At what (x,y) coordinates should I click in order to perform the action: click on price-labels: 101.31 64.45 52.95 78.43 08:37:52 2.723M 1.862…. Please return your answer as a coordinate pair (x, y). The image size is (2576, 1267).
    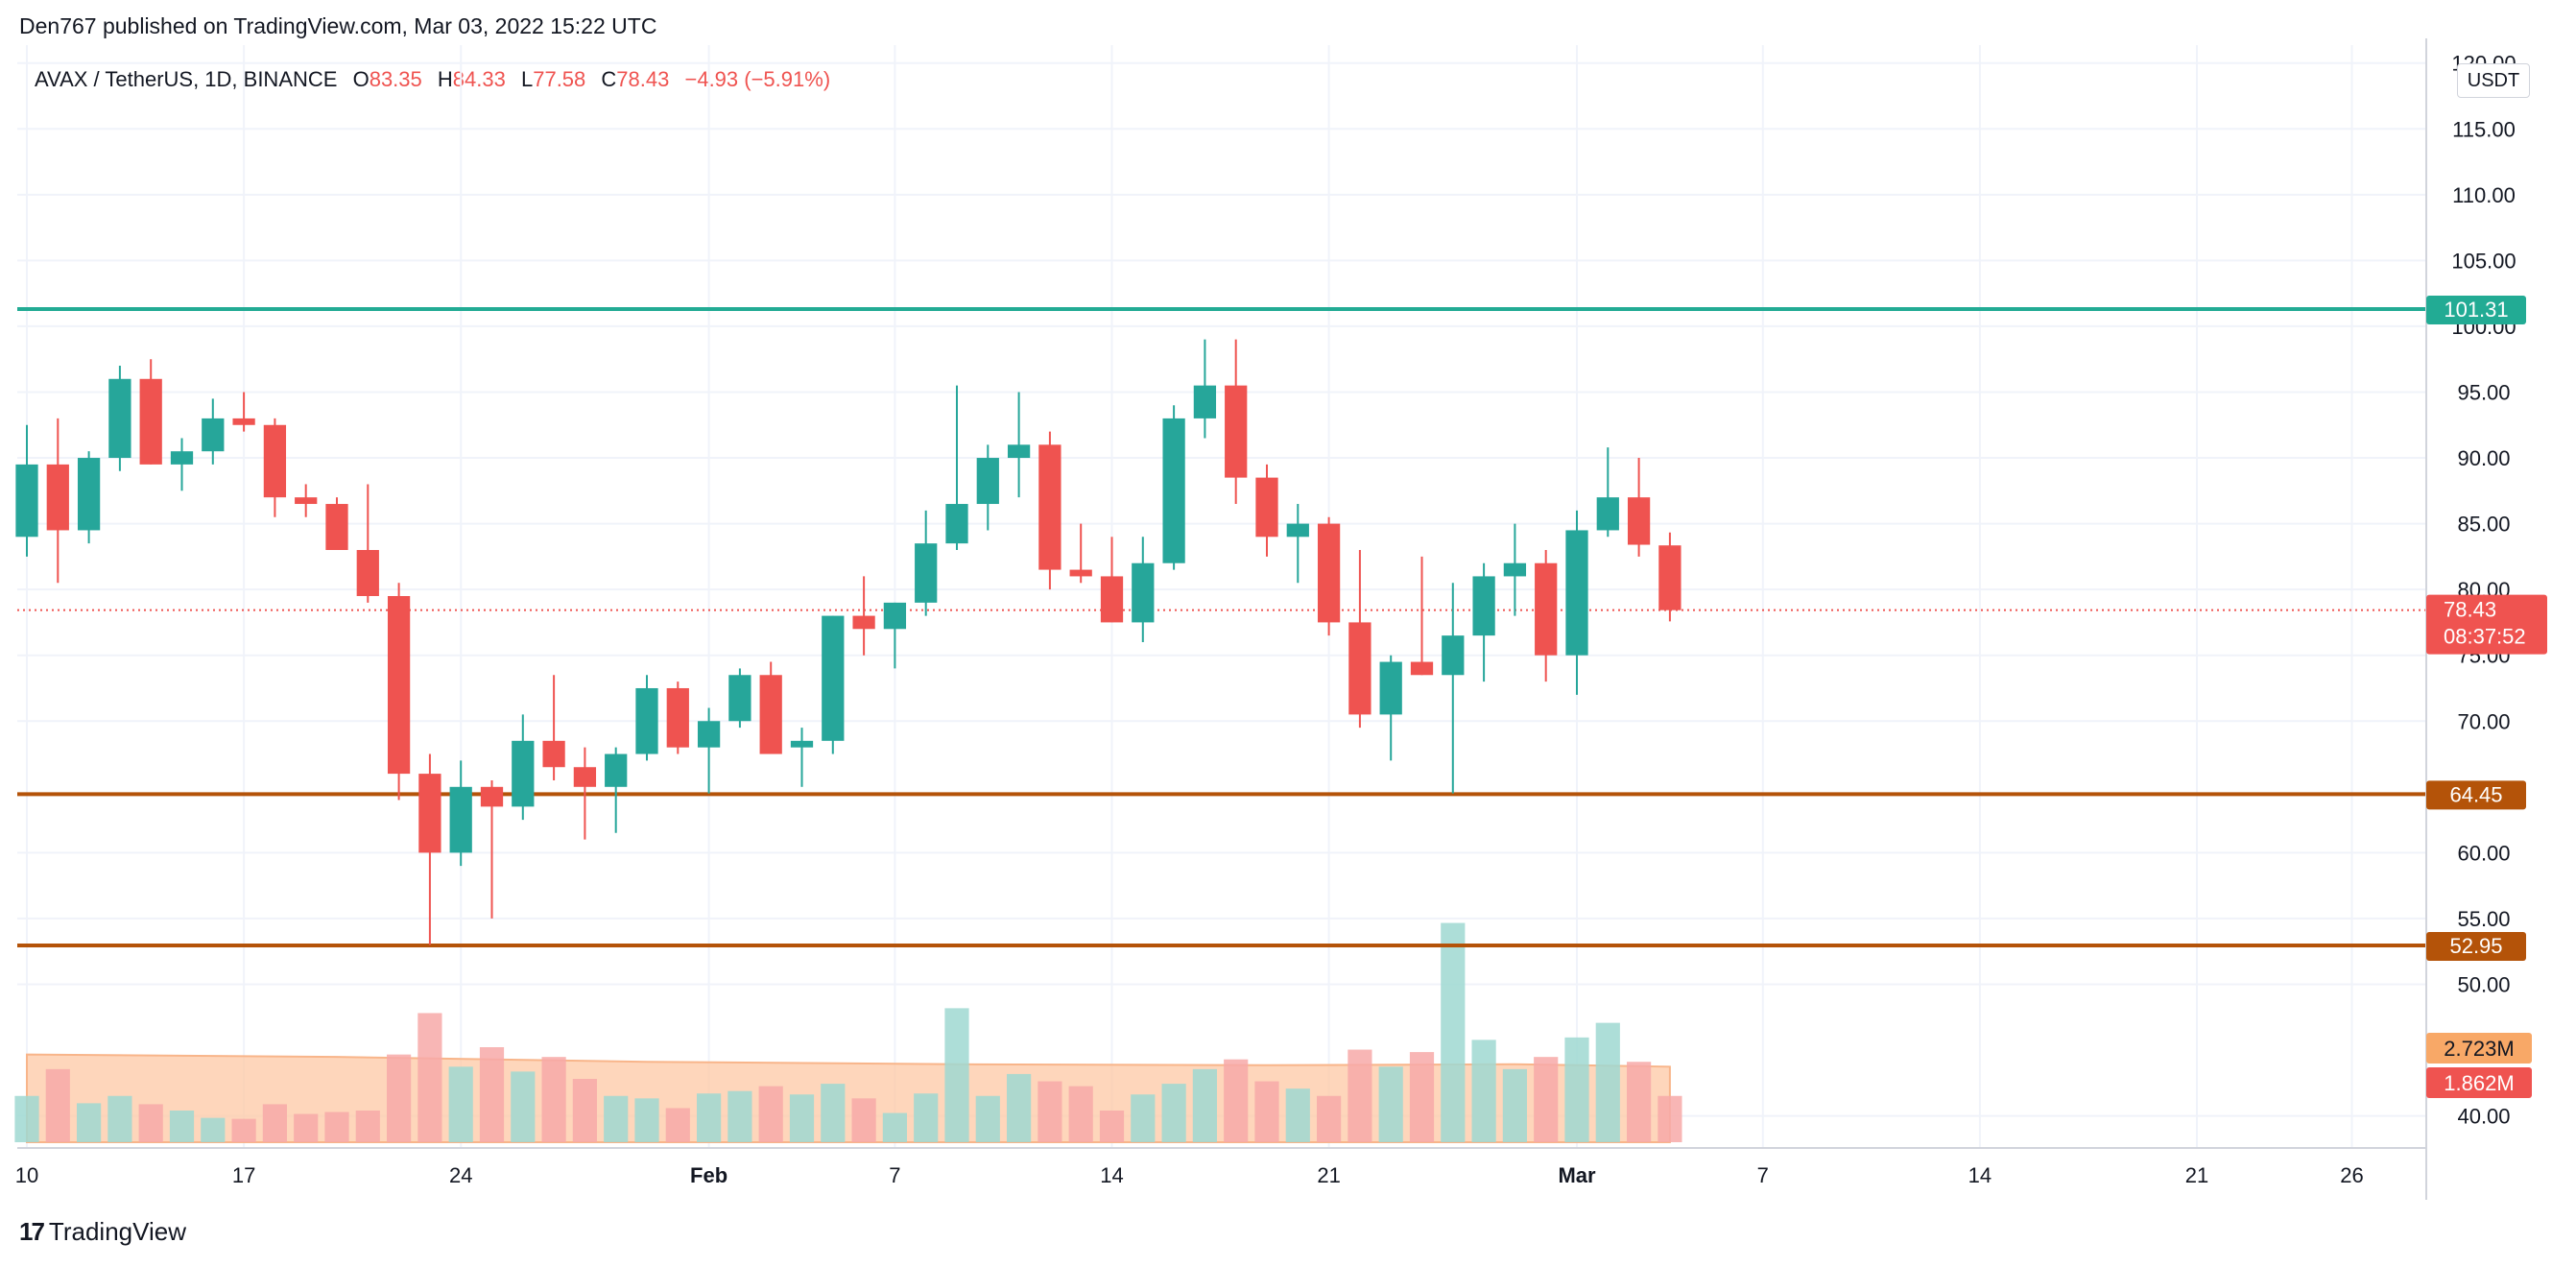
    Looking at the image, I should click on (2486, 696).